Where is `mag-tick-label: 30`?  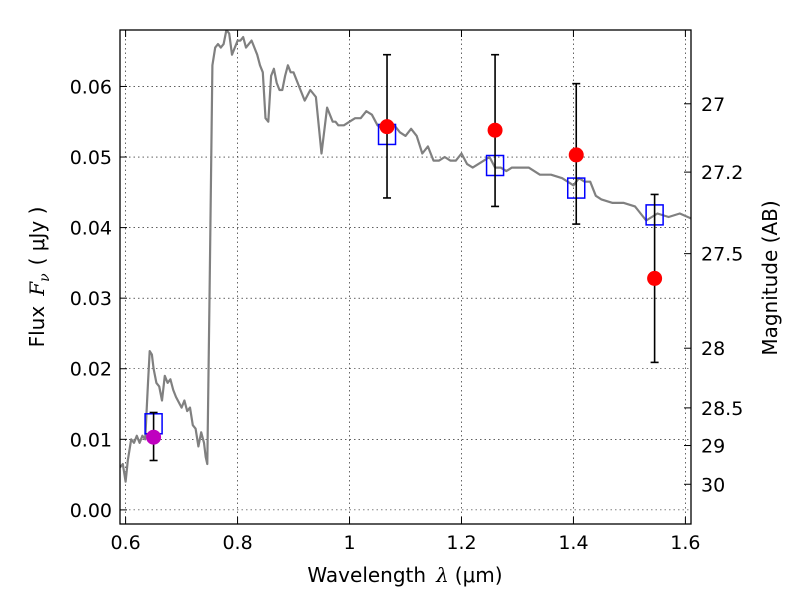 mag-tick-label: 30 is located at coordinates (713, 485).